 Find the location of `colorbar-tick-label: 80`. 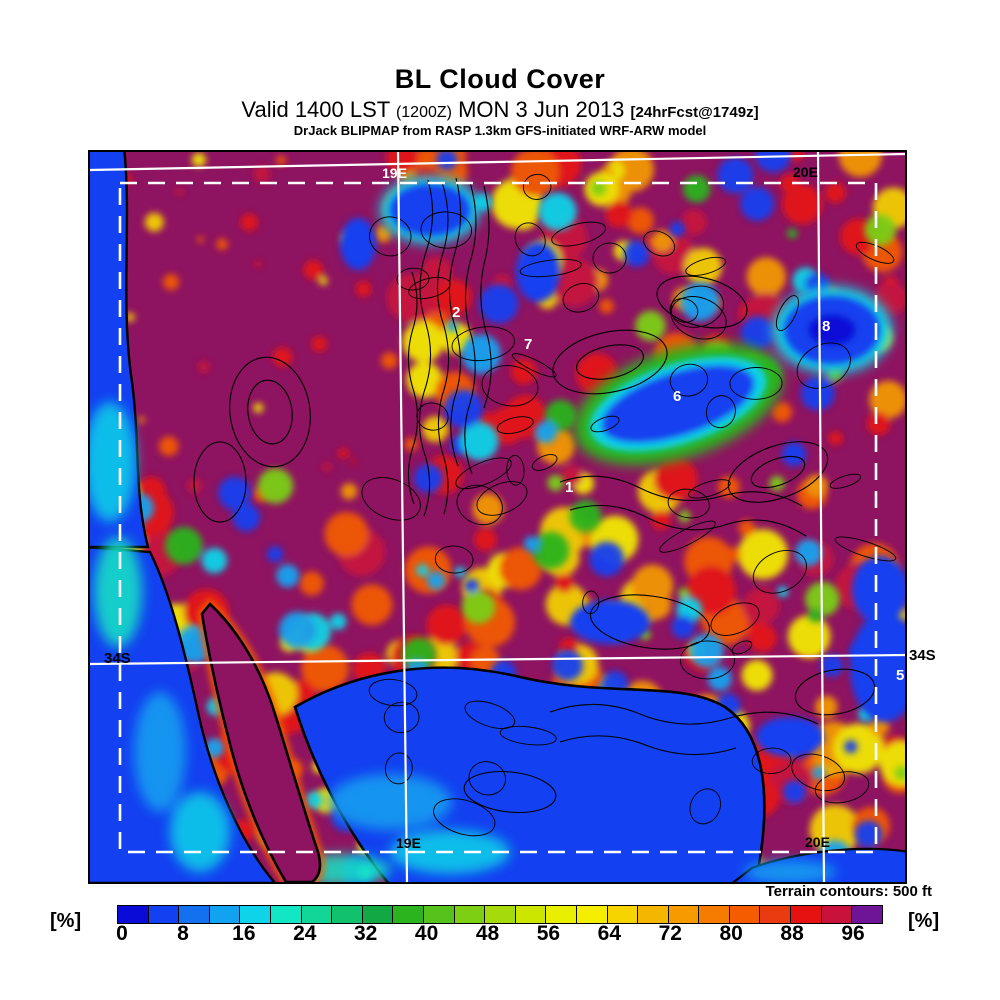

colorbar-tick-label: 80 is located at coordinates (731, 933).